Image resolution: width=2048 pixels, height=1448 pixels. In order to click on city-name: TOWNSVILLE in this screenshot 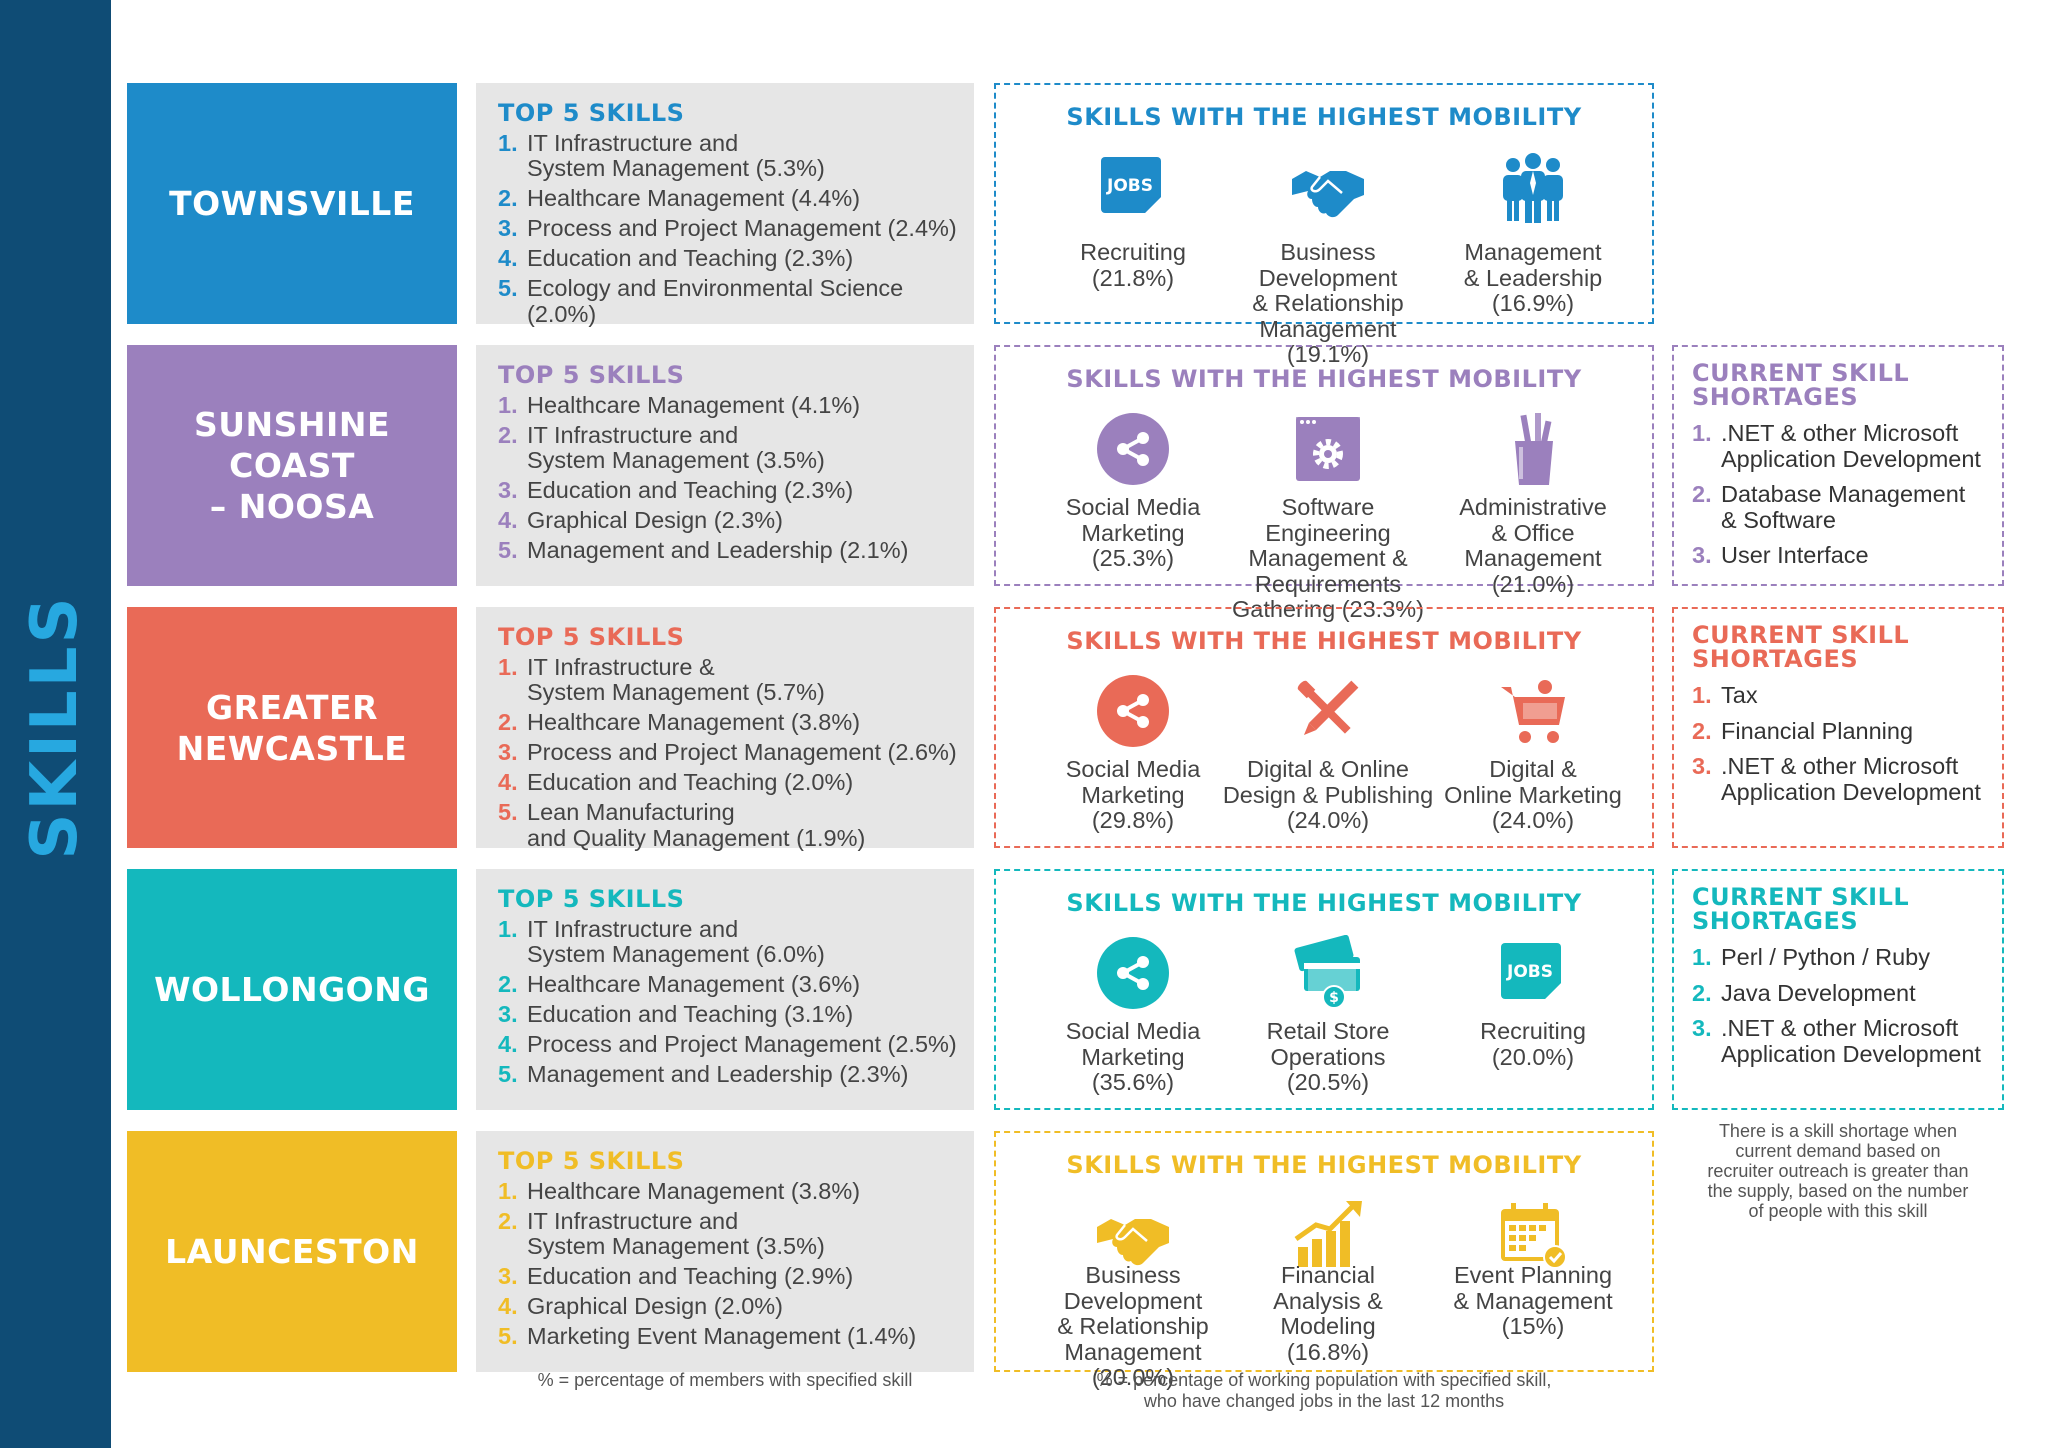, I will do `click(292, 203)`.